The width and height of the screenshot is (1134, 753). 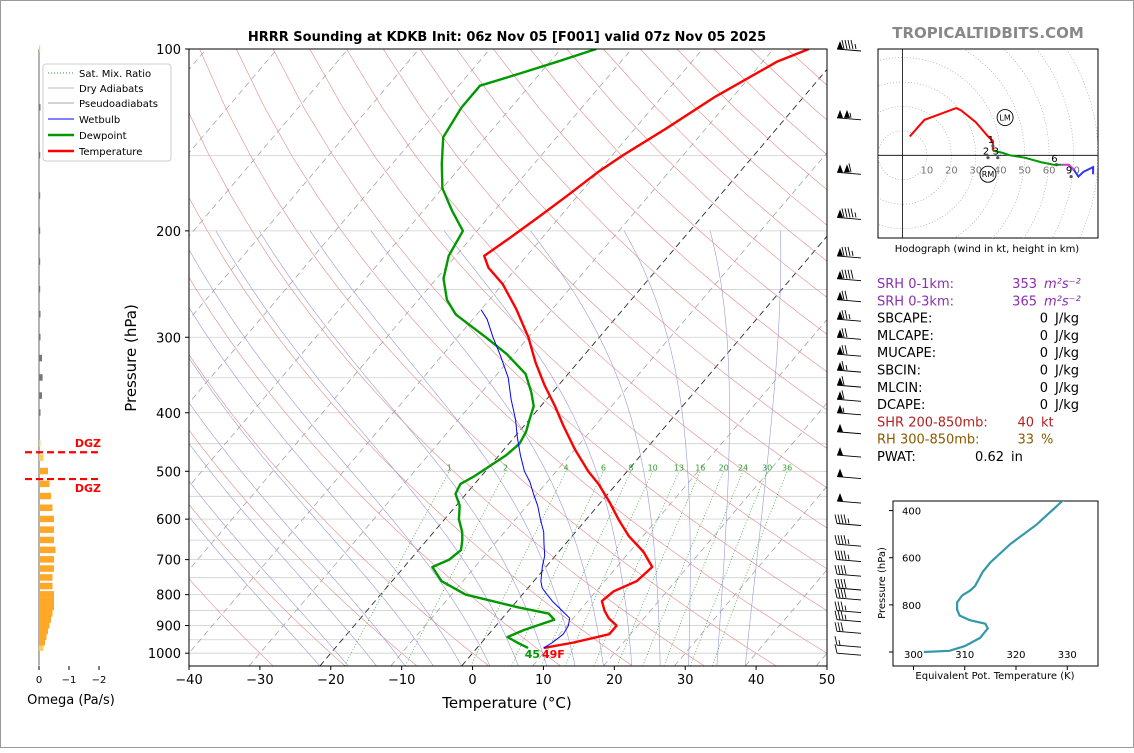 What do you see at coordinates (565, 467) in the screenshot?
I see `mixing-ratio-label: 4` at bounding box center [565, 467].